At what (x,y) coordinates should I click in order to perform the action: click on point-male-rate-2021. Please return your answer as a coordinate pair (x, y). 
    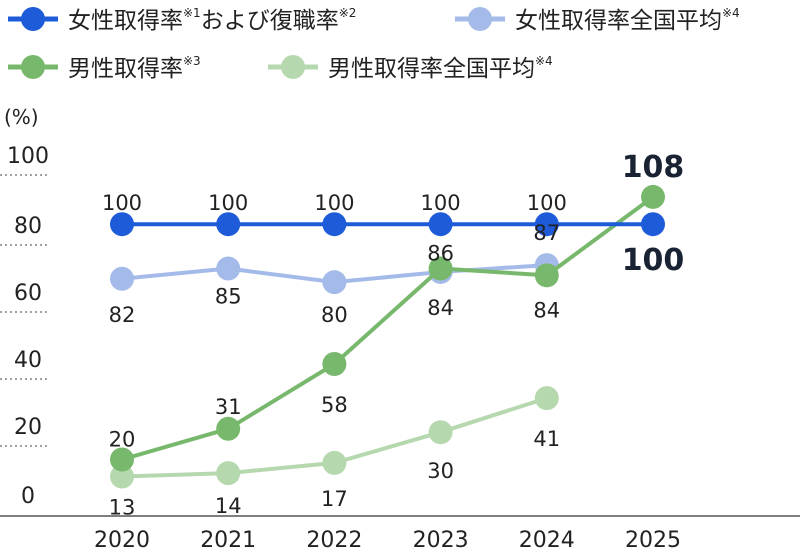
    Looking at the image, I should click on (228, 428).